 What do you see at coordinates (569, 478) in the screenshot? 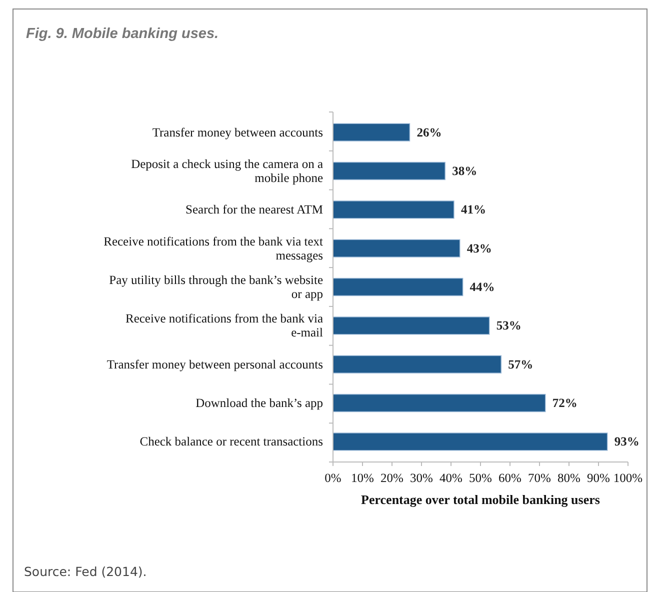
I see `x-tick-label: 80%` at bounding box center [569, 478].